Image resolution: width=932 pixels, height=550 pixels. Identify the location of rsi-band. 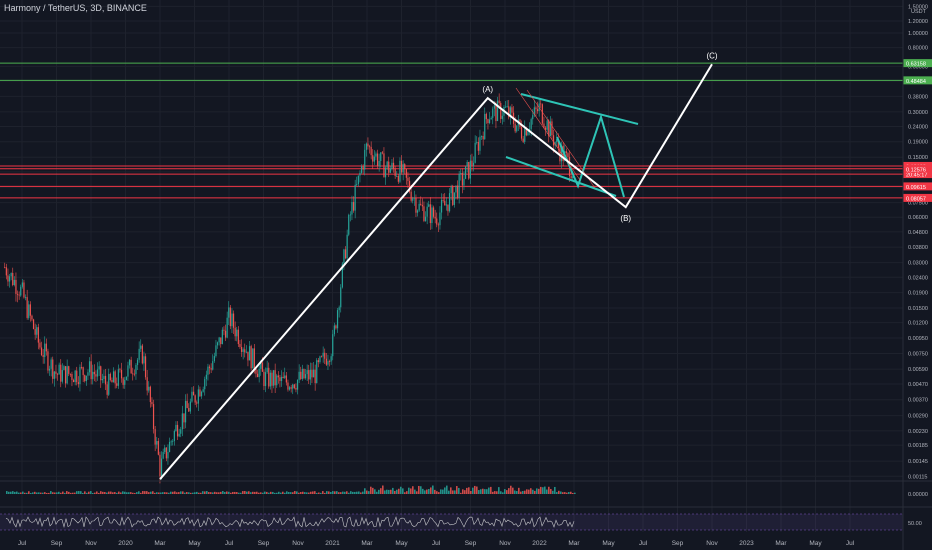
(451, 522).